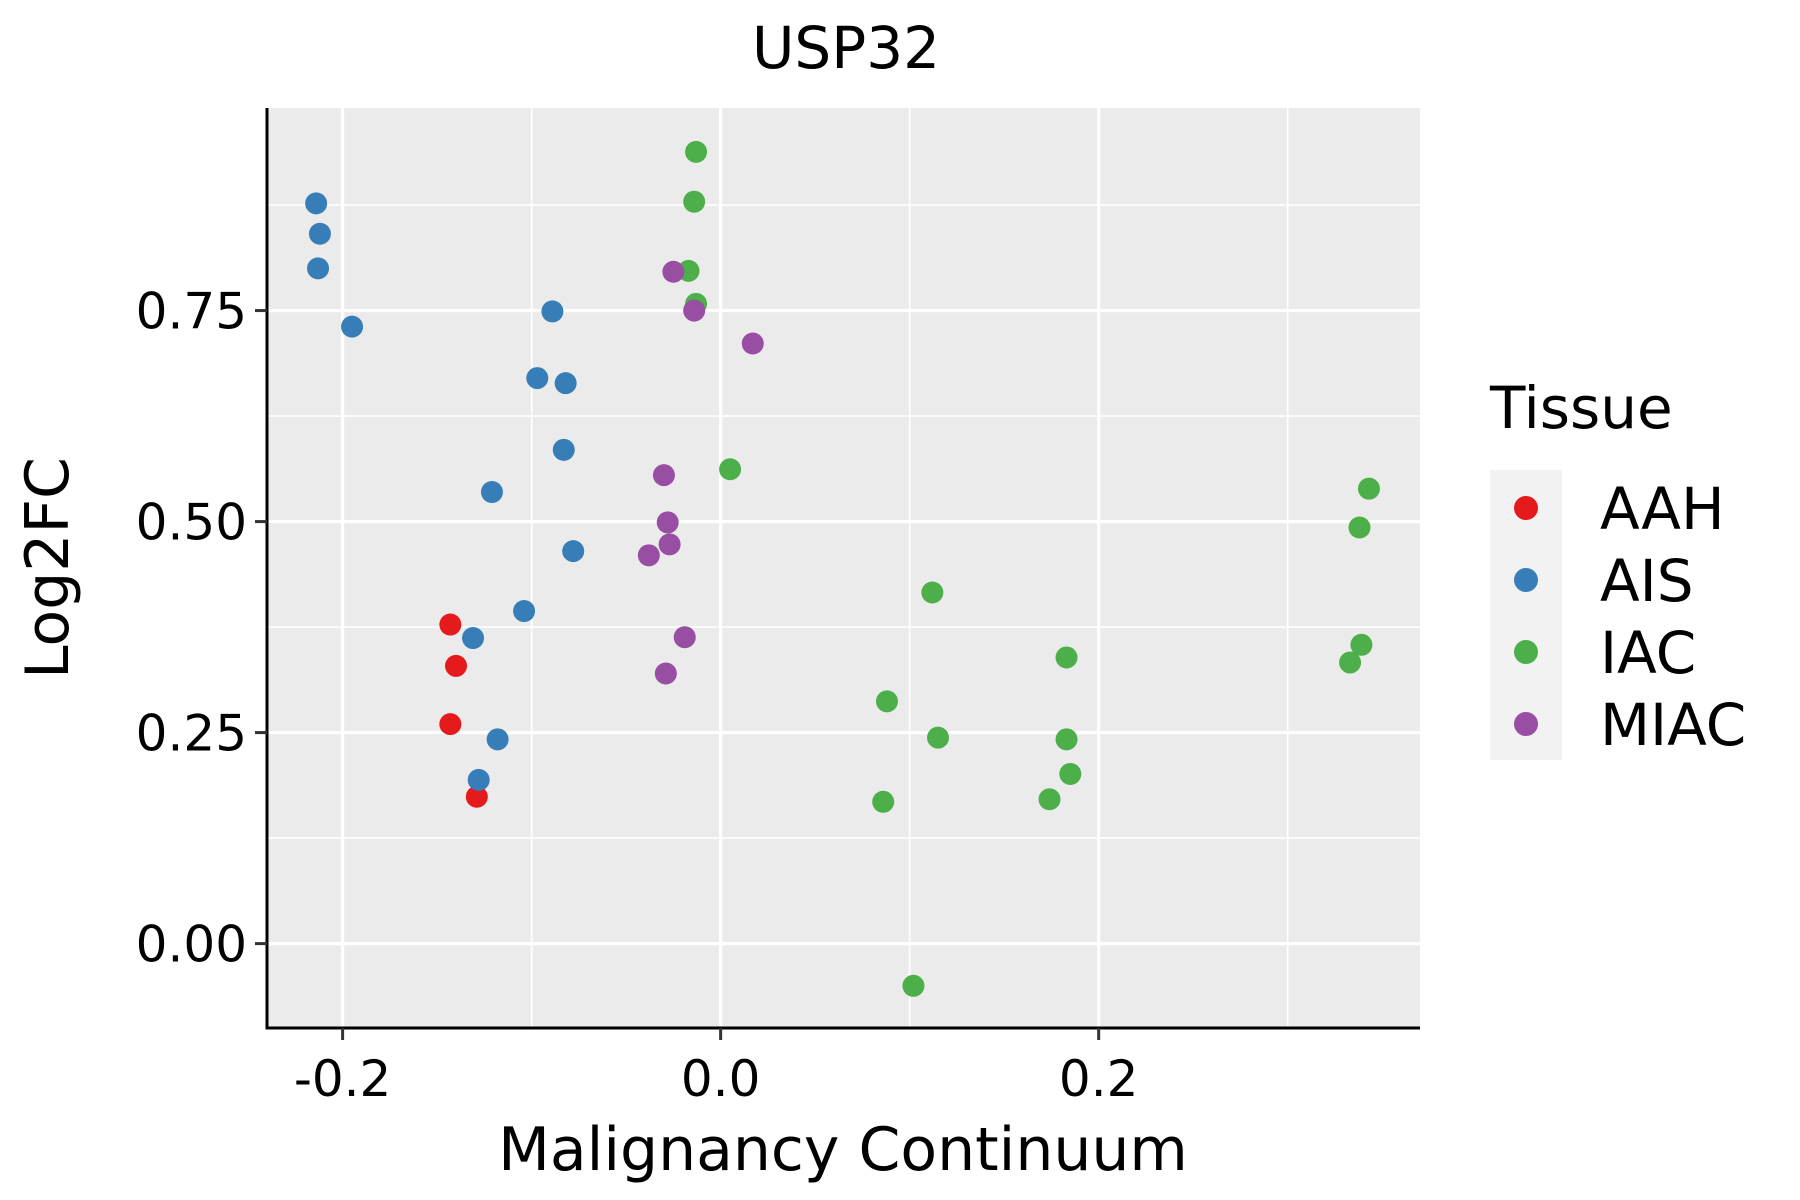 This screenshot has height=1200, width=1800. I want to click on y-tick-label-0: 0.00, so click(191, 945).